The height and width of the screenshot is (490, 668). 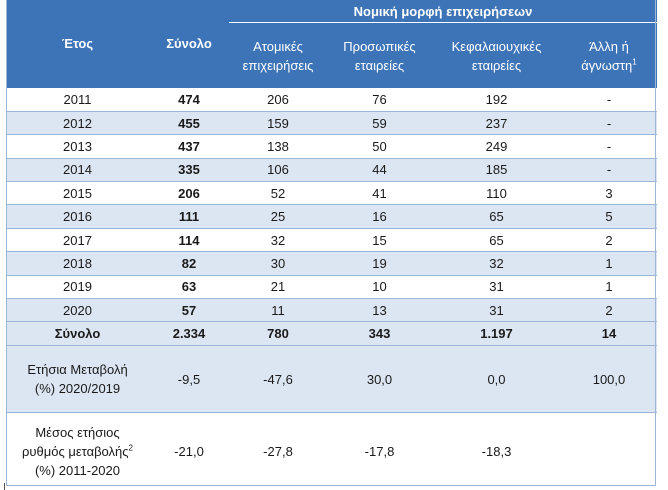 I want to click on cell-partnerships: 10, so click(x=379, y=287).